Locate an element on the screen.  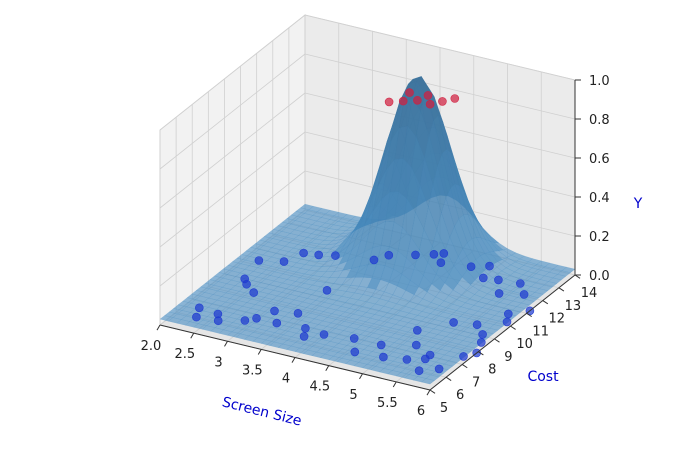
z-tick-label: 0.8 is located at coordinates (599, 120).